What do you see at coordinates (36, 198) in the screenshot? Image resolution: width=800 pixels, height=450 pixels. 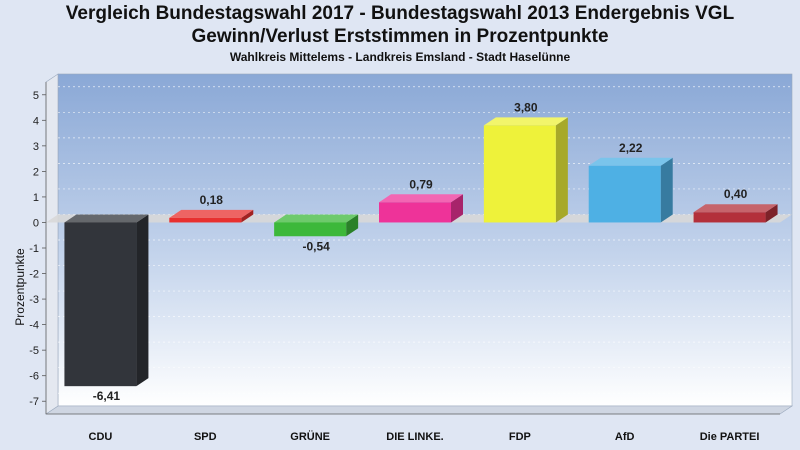 I see `y-tick-label: 1` at bounding box center [36, 198].